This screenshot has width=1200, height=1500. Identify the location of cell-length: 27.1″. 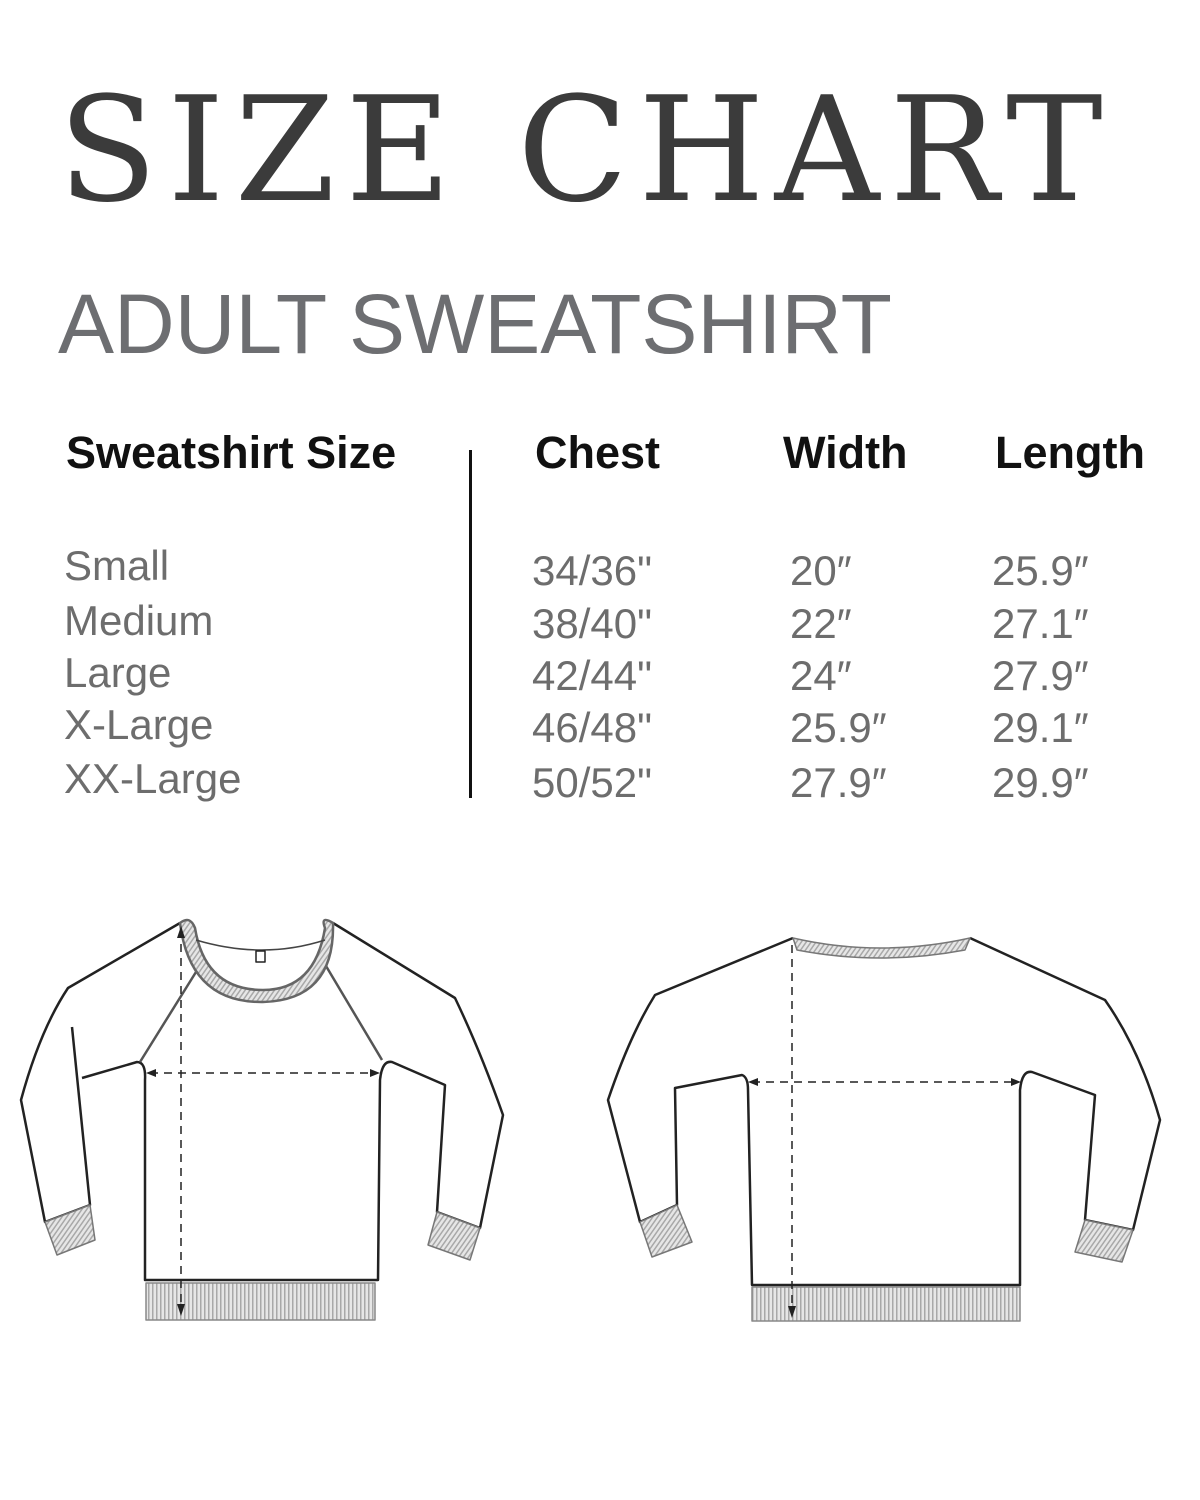
(1040, 623).